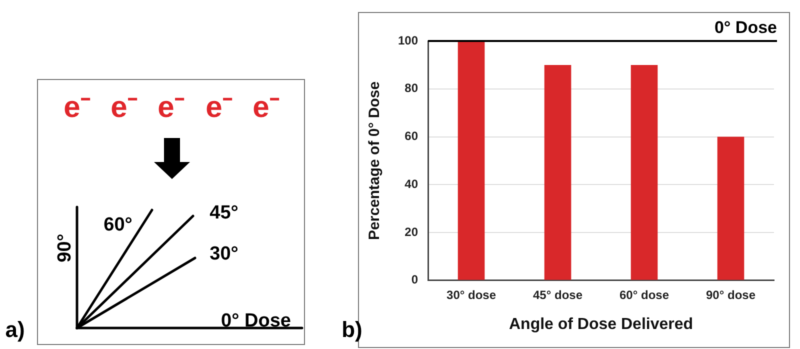  Describe the element at coordinates (224, 213) in the screenshot. I see `text: 45°` at that location.